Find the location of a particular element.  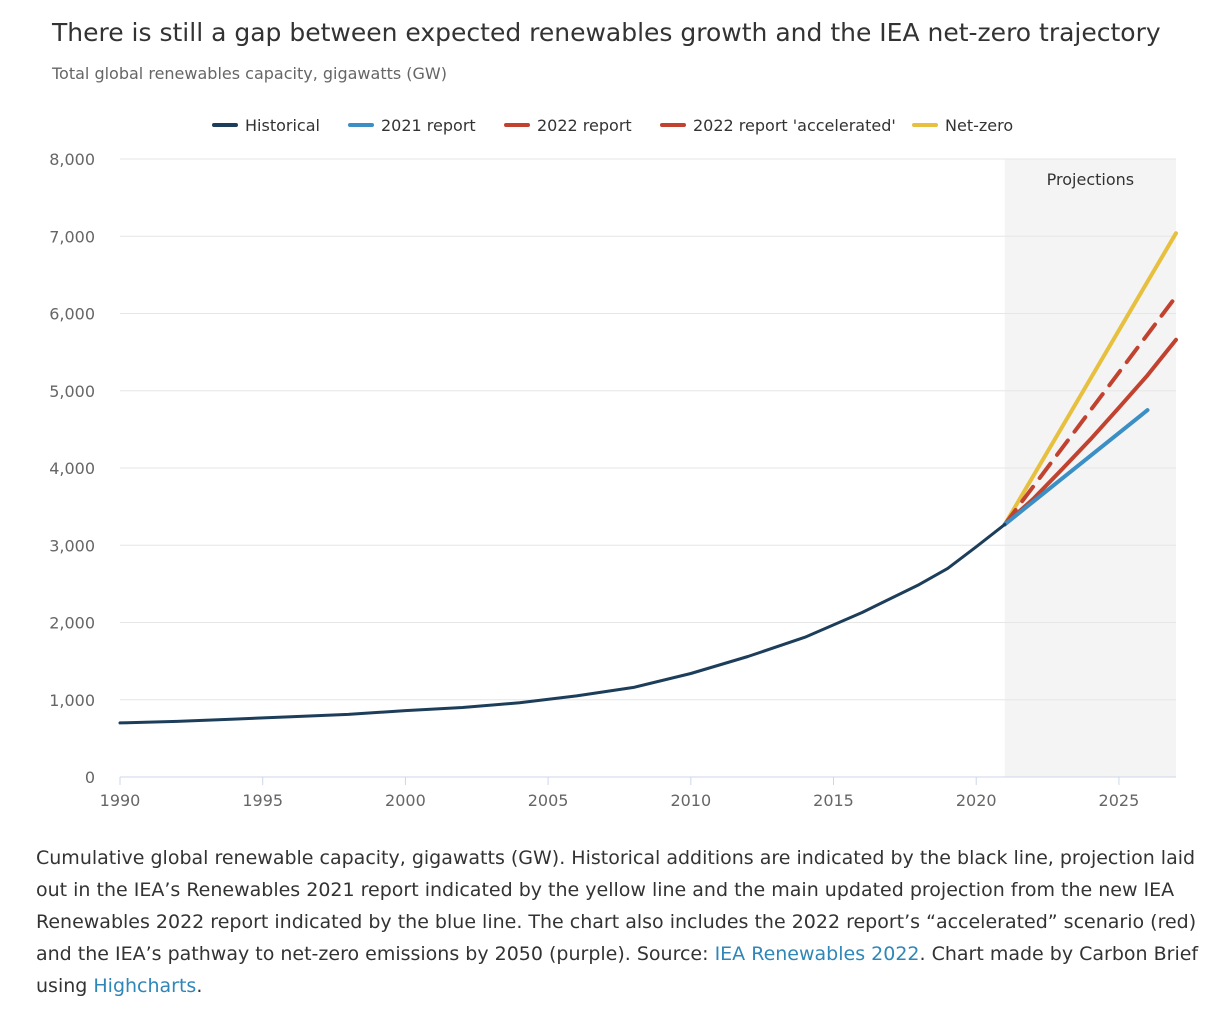

legend-item: Net-zero is located at coordinates (979, 125).